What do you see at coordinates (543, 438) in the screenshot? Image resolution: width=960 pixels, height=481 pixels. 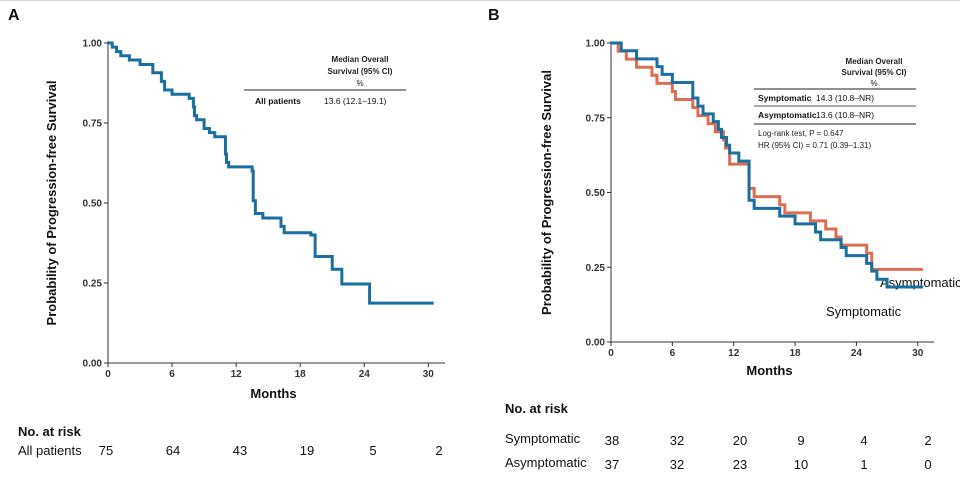 I see `risk-row-label: Symptomatic` at bounding box center [543, 438].